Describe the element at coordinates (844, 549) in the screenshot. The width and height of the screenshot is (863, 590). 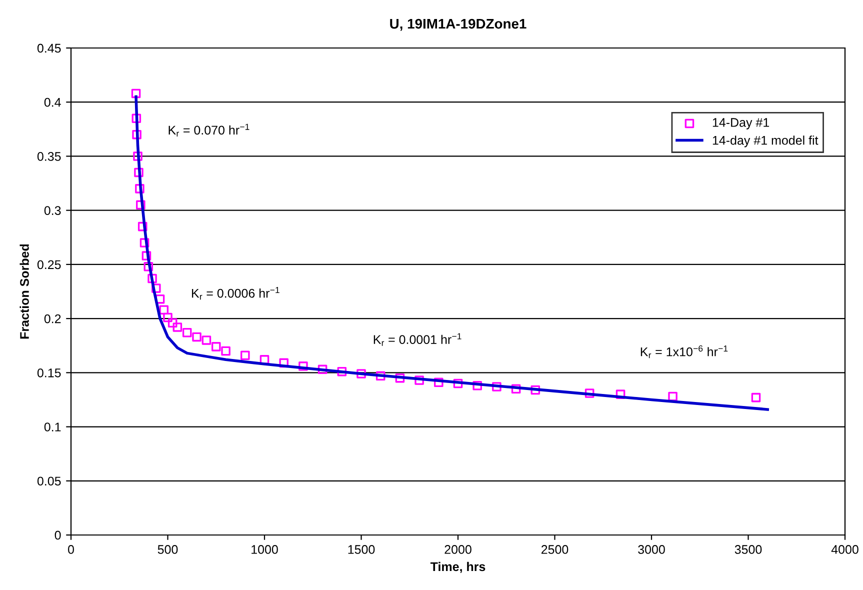
I see `x-tick-label: 4000` at that location.